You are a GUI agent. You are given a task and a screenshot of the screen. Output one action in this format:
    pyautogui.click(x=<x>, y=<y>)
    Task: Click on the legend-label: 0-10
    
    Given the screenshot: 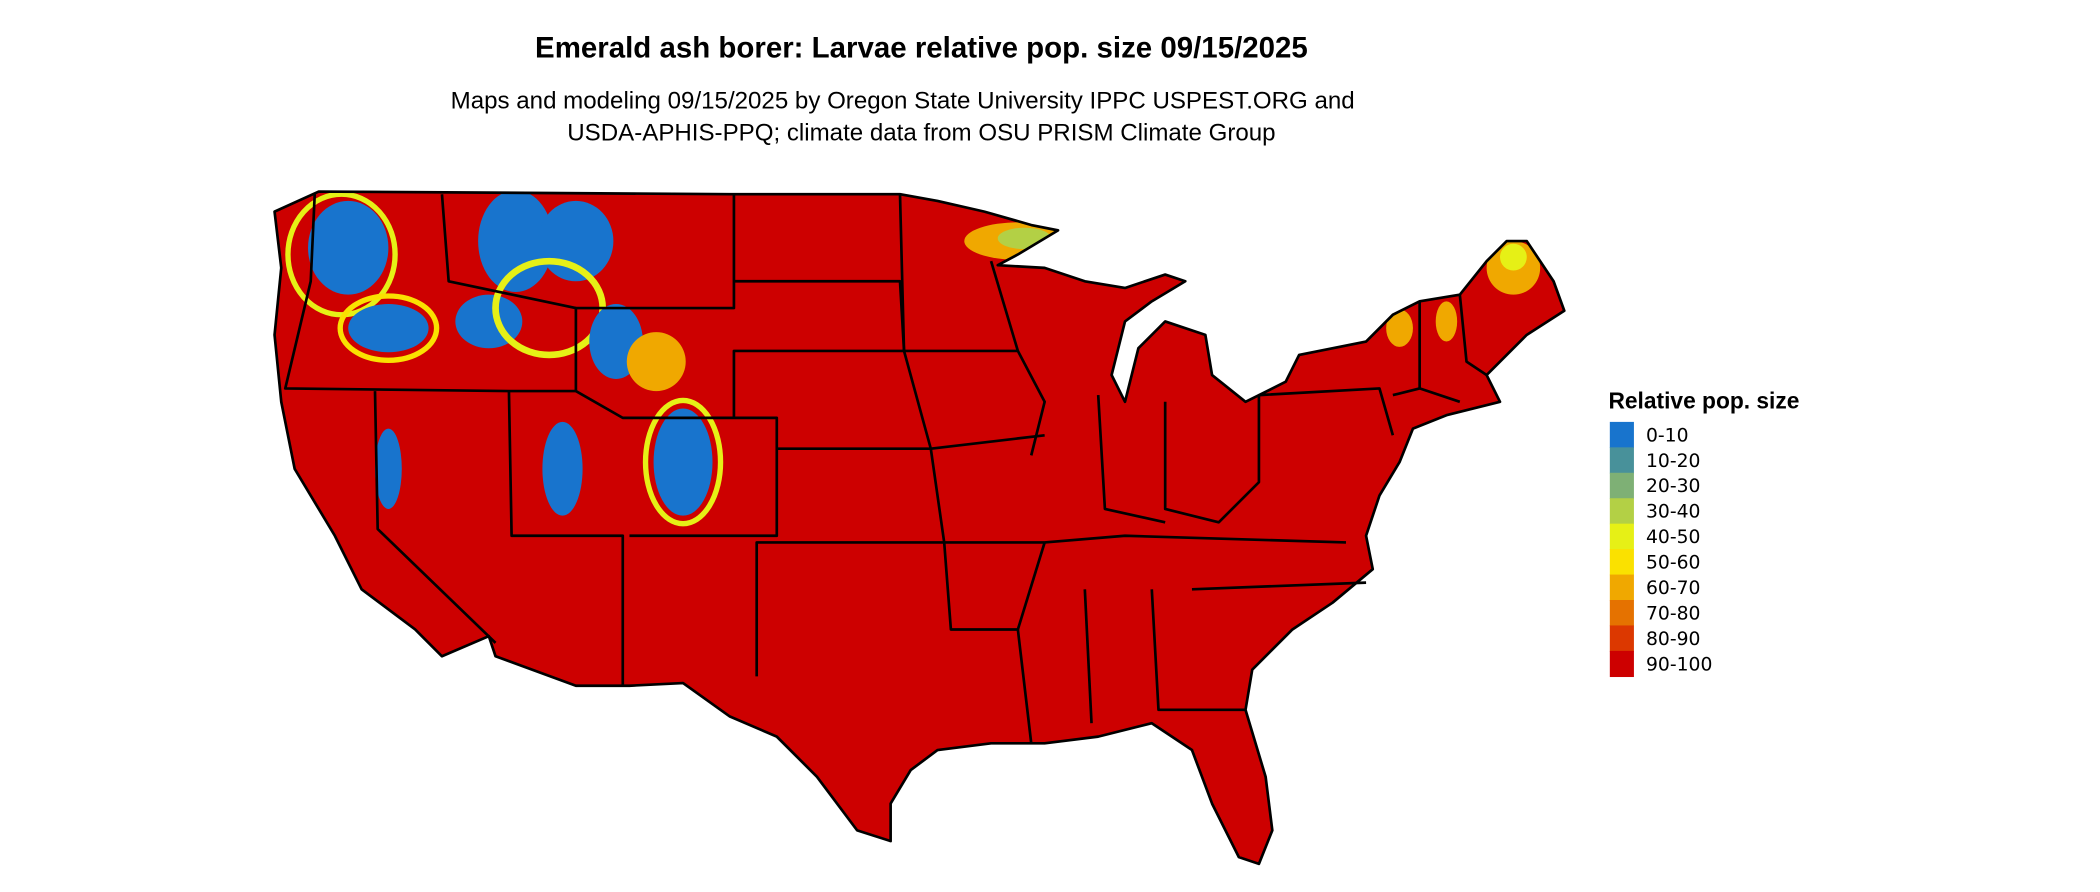 What is the action you would take?
    pyautogui.click(x=1667, y=435)
    